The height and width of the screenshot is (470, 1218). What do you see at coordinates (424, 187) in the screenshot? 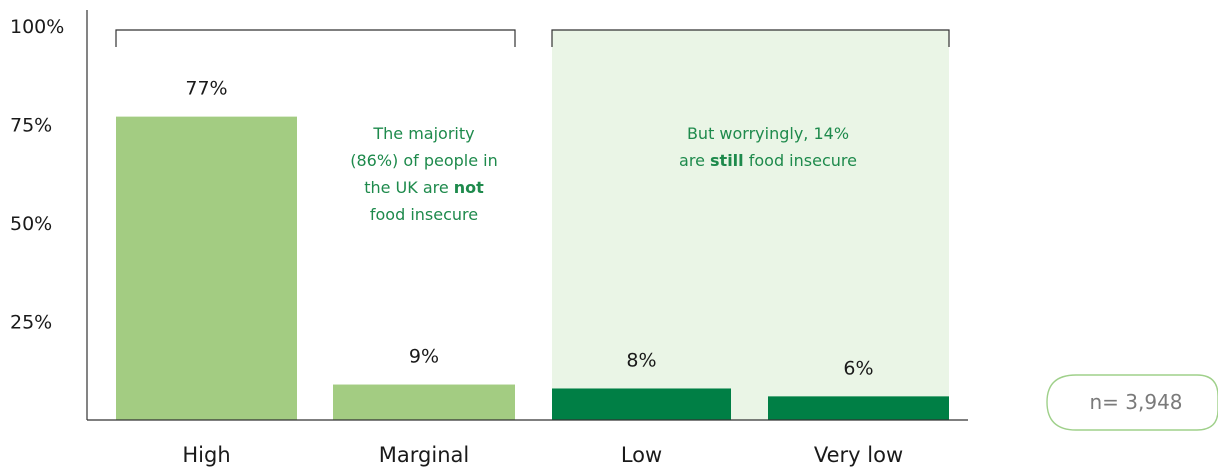
I see `annotation-1-line-3: the UK are not` at bounding box center [424, 187].